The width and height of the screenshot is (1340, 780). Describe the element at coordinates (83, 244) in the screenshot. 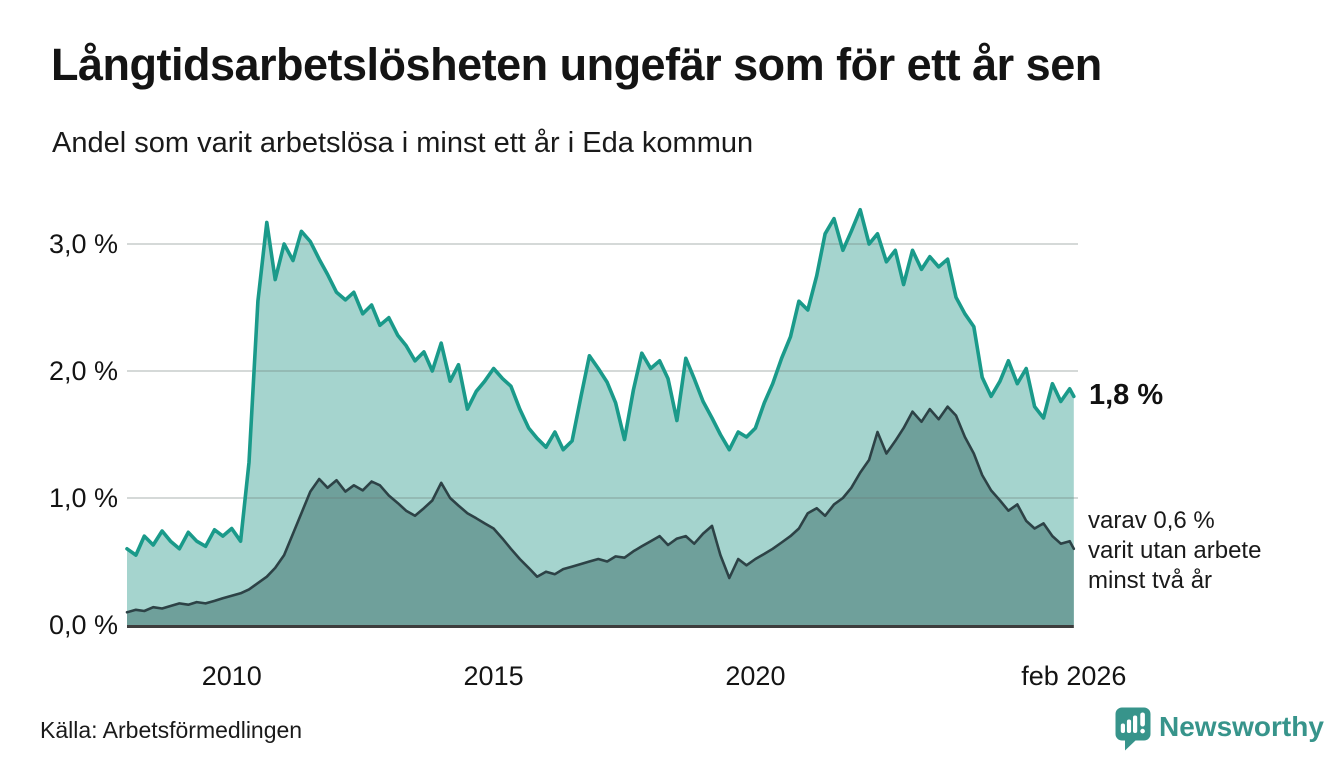

I see `y-tick-label: 3,0 %` at that location.